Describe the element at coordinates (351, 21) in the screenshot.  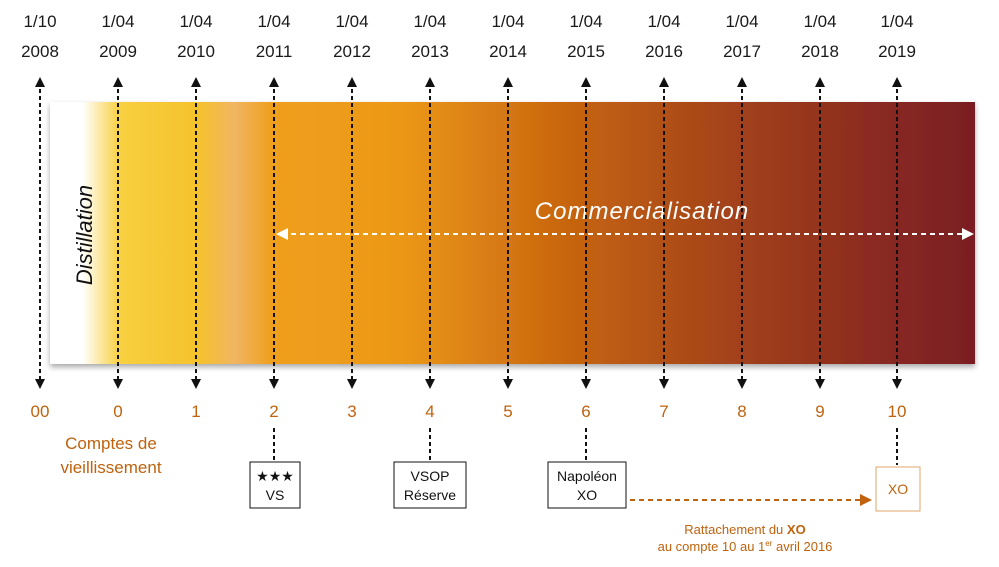
I see `date-day-4: 1/04` at that location.